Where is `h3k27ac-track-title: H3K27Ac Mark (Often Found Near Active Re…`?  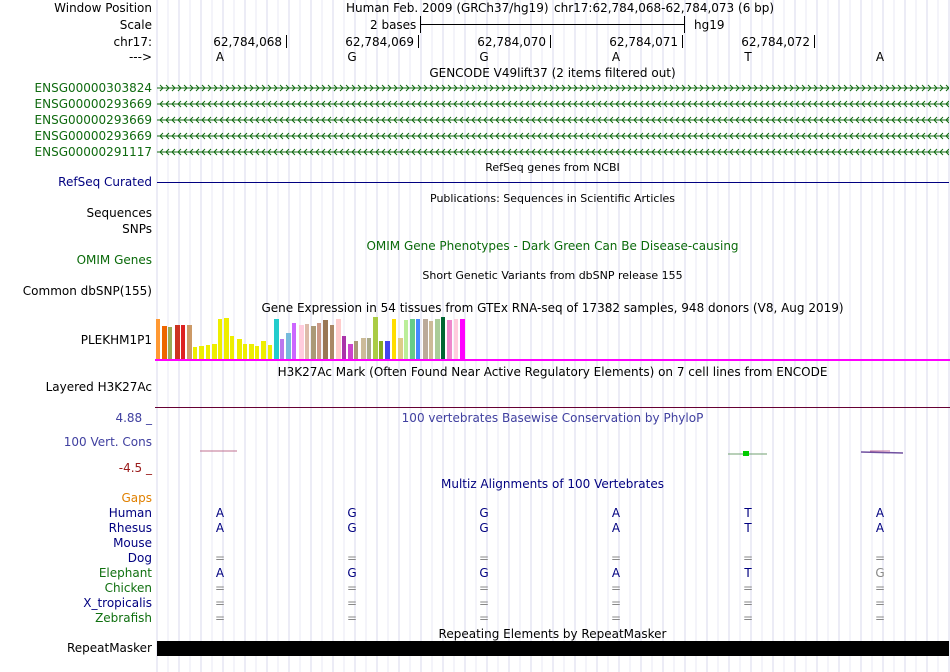 h3k27ac-track-title: H3K27Ac Mark (Often Found Near Active Re… is located at coordinates (552, 372).